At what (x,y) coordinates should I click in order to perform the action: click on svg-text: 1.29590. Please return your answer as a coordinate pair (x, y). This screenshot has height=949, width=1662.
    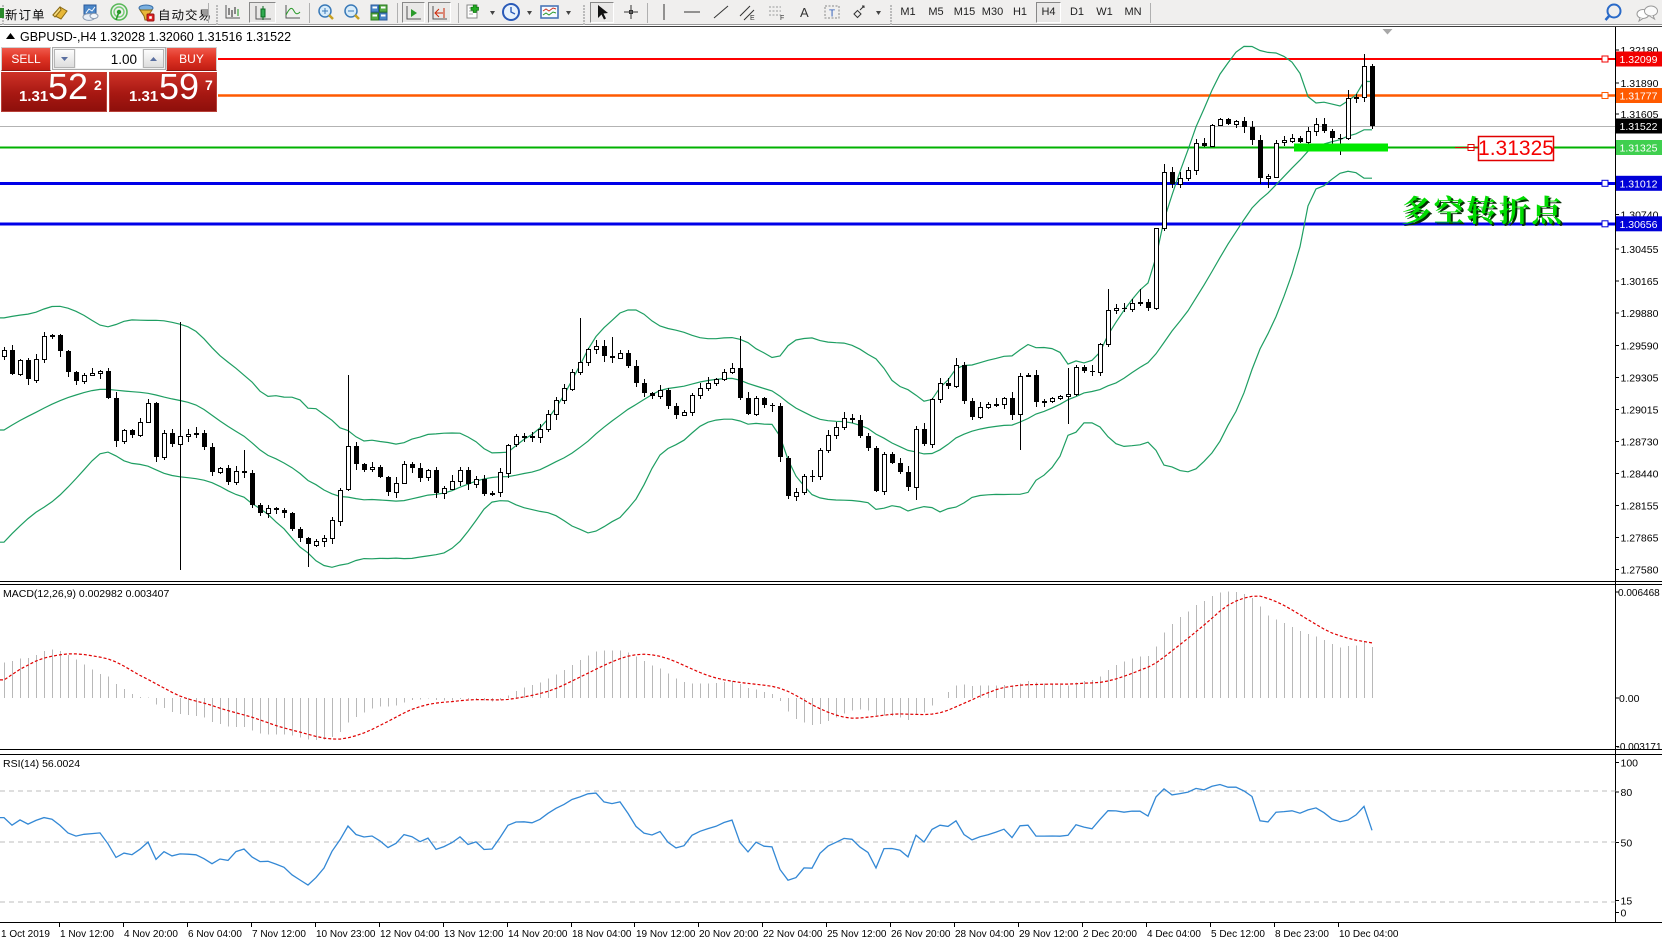
    Looking at the image, I should click on (1640, 346).